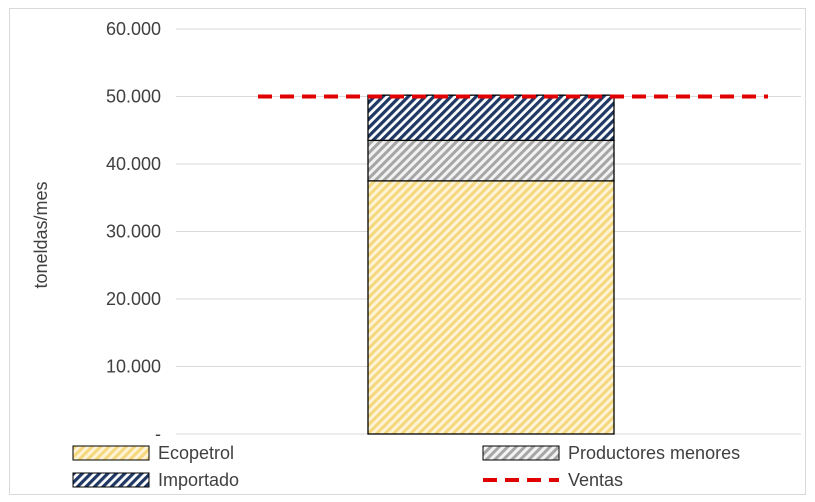  What do you see at coordinates (111, 453) in the screenshot?
I see `legend-swatch-ecopetrol` at bounding box center [111, 453].